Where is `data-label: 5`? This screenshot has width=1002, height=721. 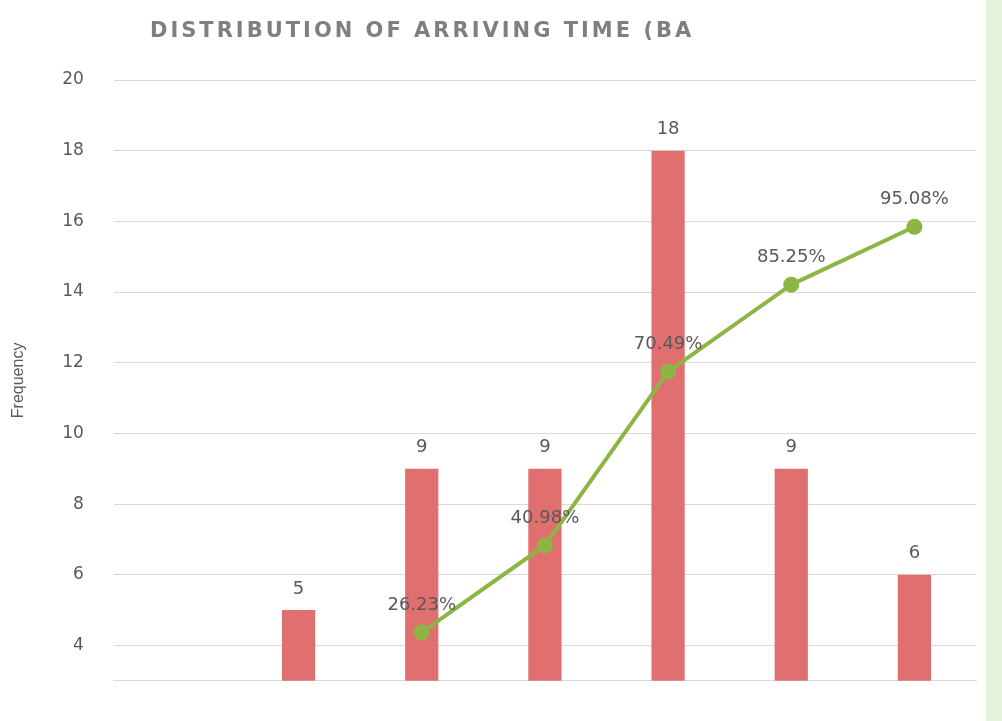
data-label: 5 is located at coordinates (298, 587).